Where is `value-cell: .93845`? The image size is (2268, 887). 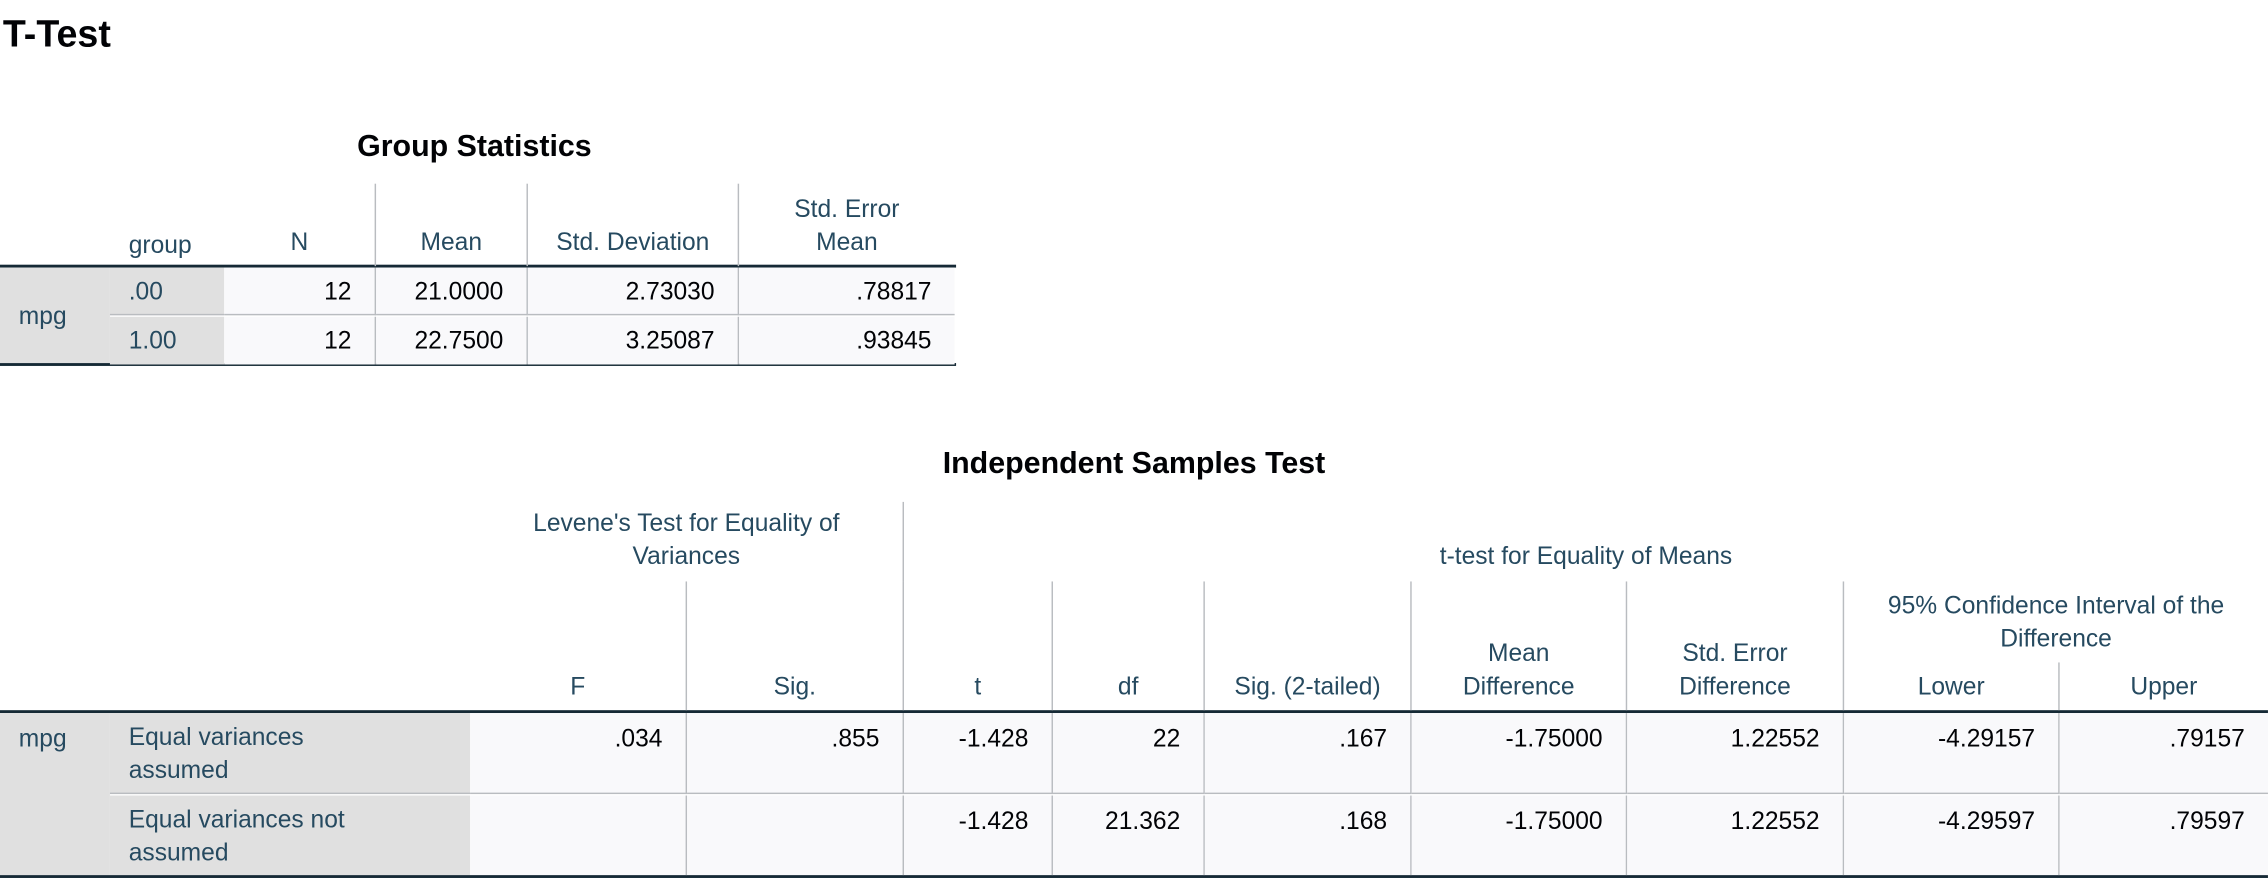
value-cell: .93845 is located at coordinates (847, 340).